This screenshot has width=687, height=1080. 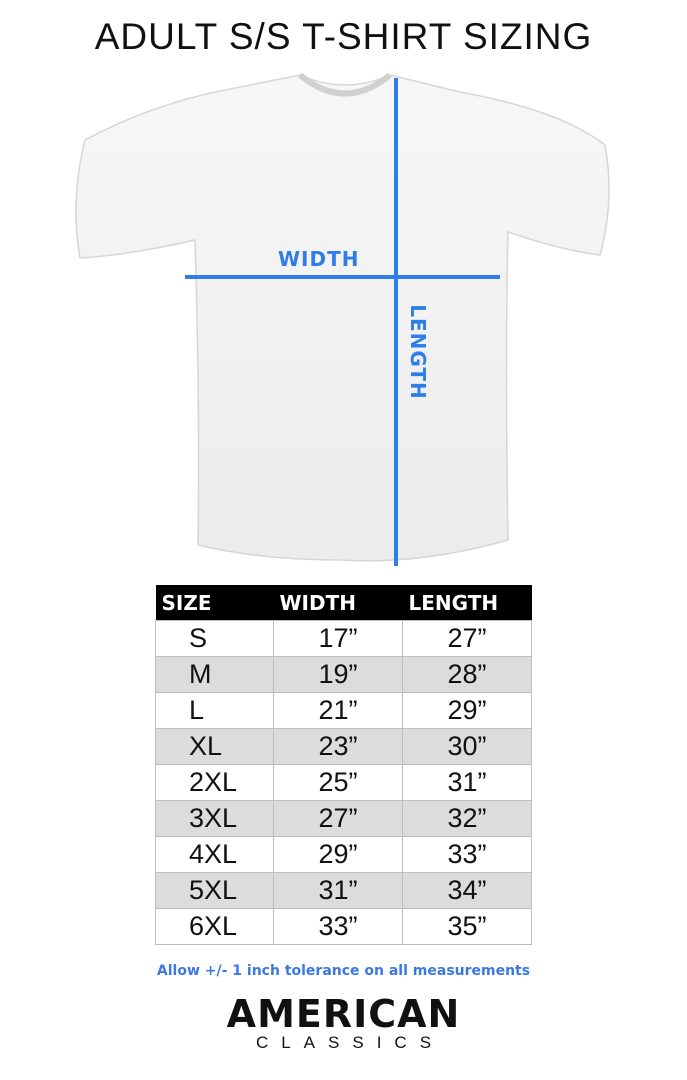 What do you see at coordinates (338, 746) in the screenshot?
I see `width-cell: 23”` at bounding box center [338, 746].